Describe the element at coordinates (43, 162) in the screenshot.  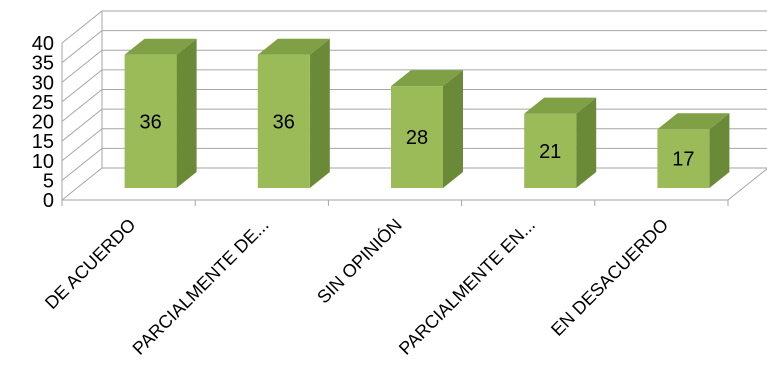
I see `y-tick-label: 10` at that location.